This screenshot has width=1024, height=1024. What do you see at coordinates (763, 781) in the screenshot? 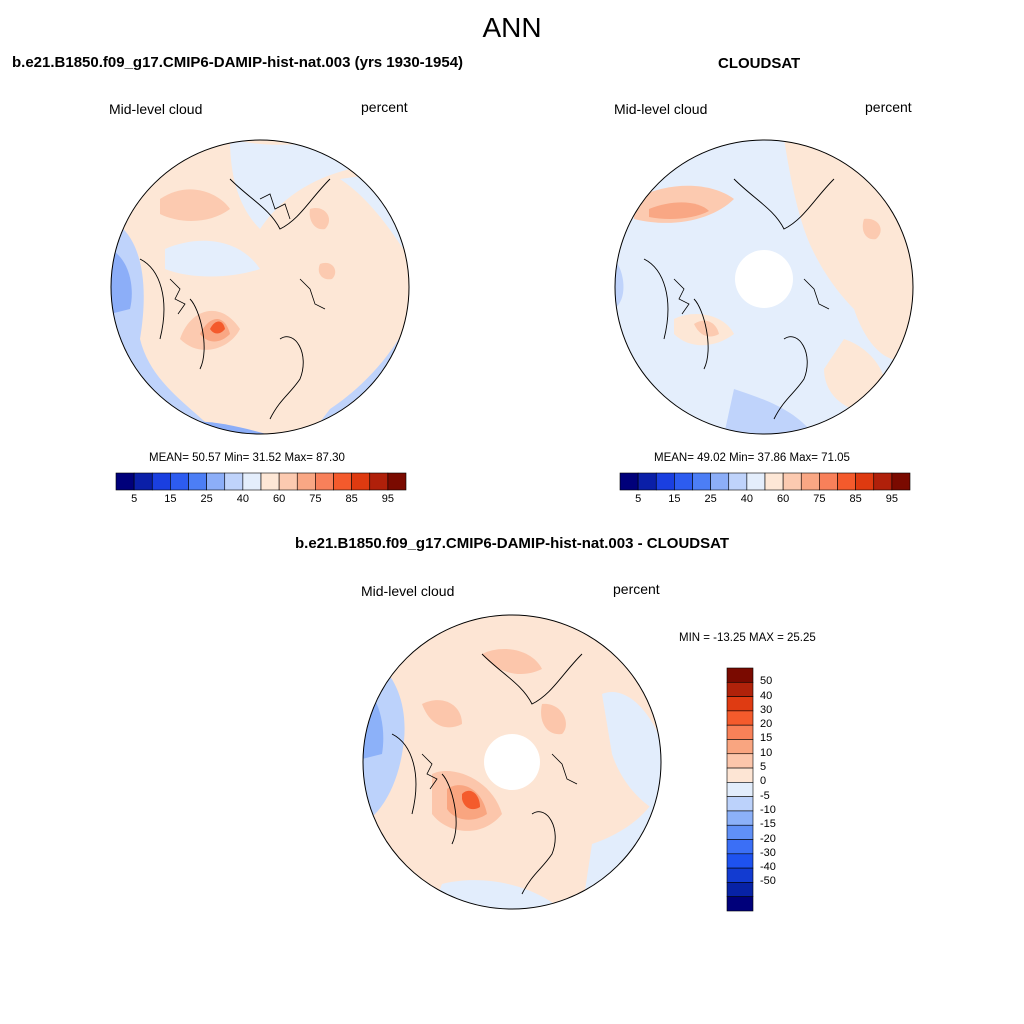
I see `diff-colorbar-tick-label: 0` at bounding box center [763, 781].